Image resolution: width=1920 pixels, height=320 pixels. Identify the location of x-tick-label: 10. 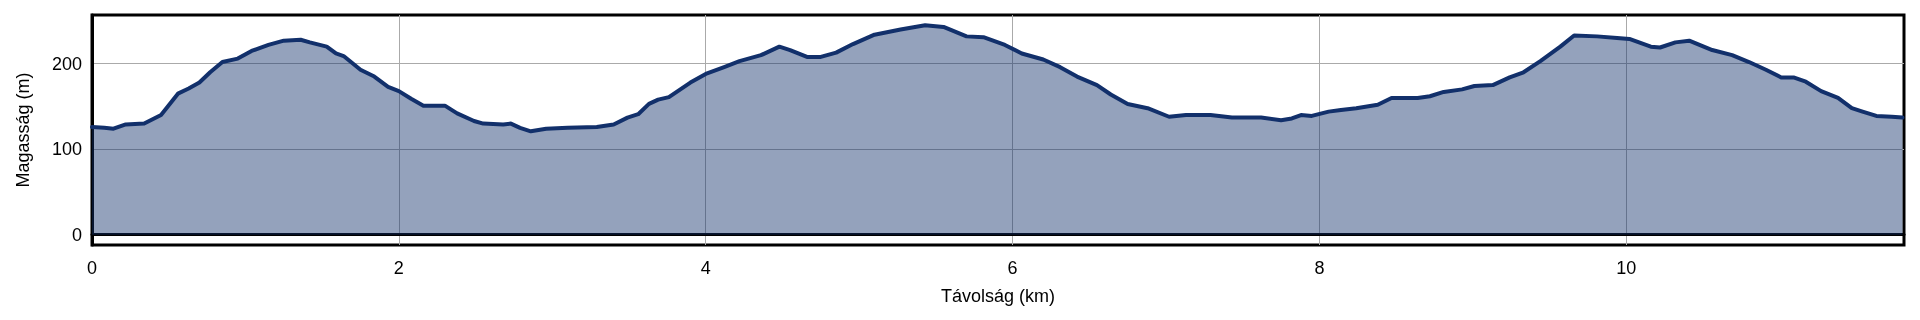
(1626, 268).